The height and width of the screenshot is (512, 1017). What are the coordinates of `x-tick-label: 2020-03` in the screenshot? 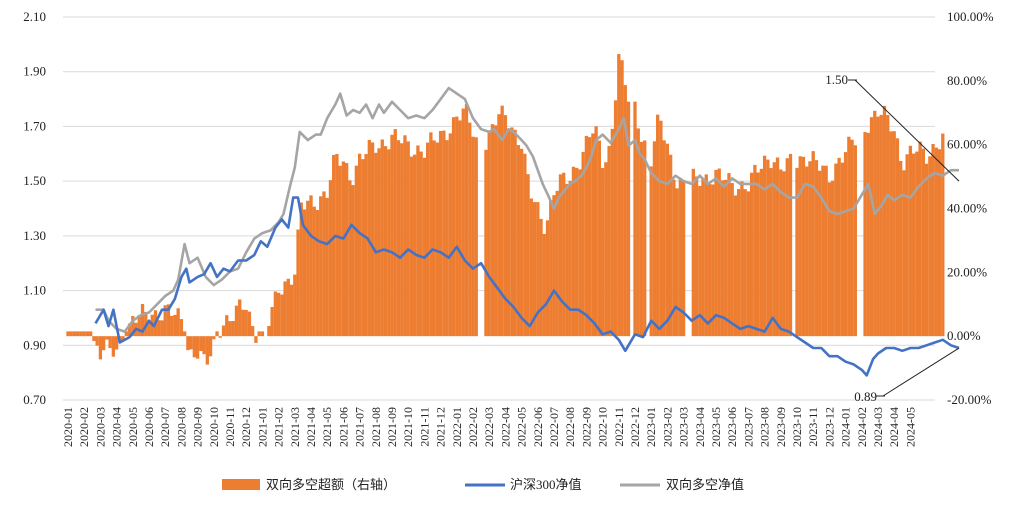 It's located at (100, 427).